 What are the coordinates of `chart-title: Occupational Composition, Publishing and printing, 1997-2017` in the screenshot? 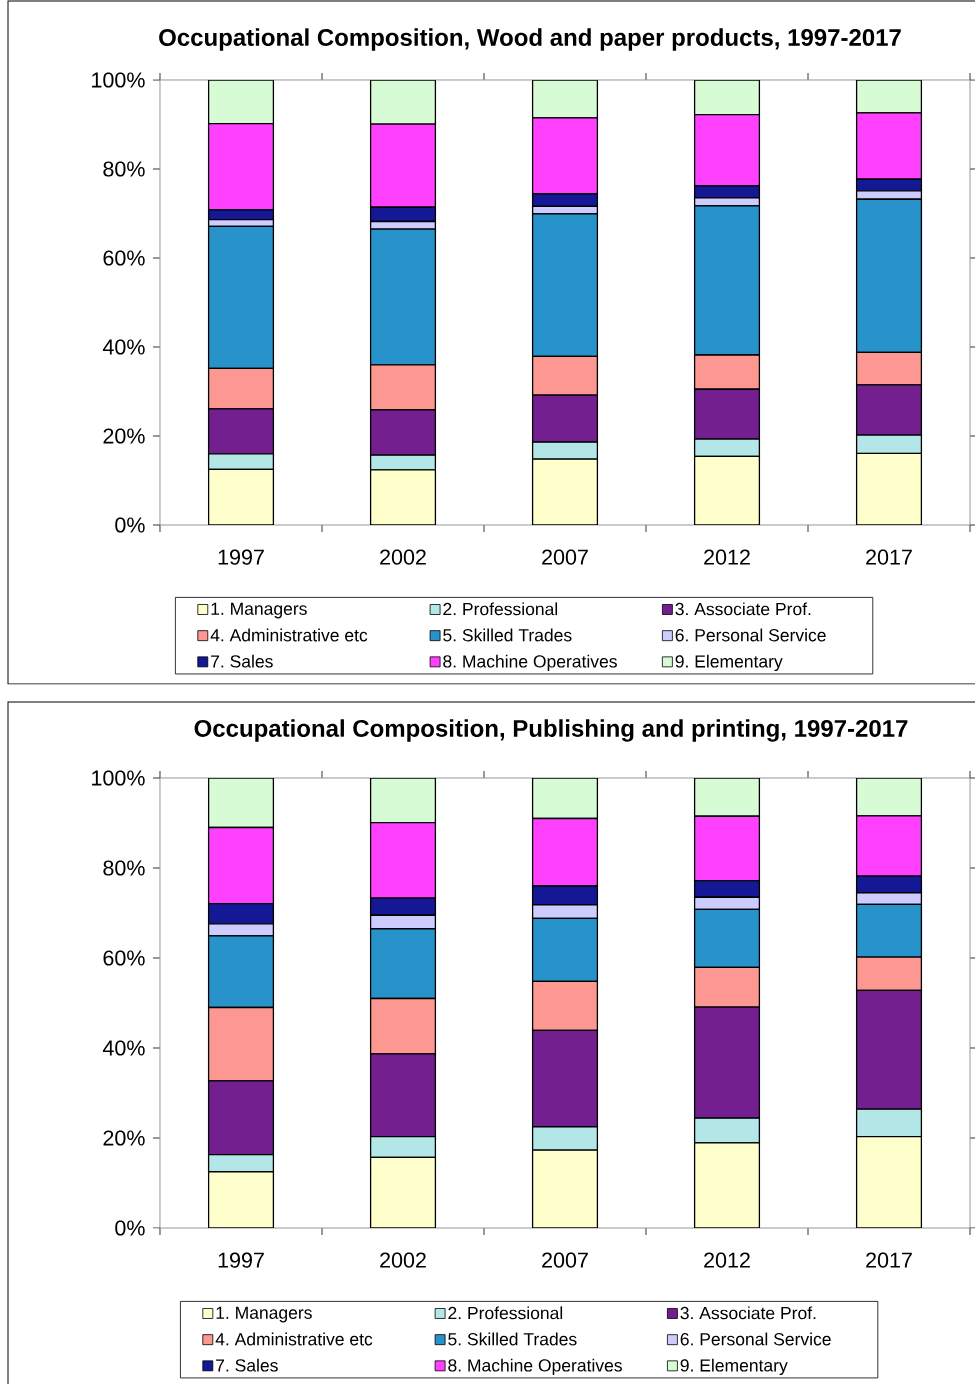 It's located at (551, 730).